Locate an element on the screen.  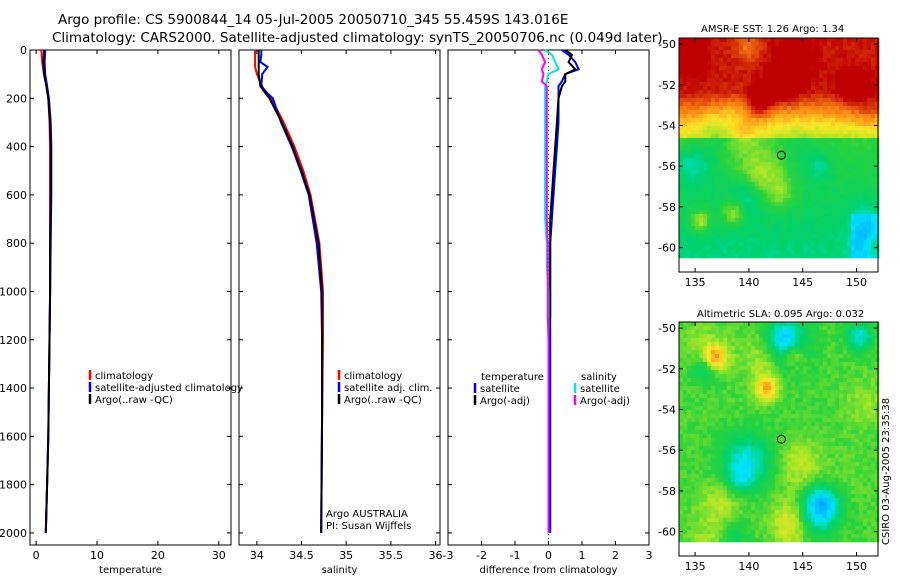
salinity-xtick-label: 36 is located at coordinates (436, 555).